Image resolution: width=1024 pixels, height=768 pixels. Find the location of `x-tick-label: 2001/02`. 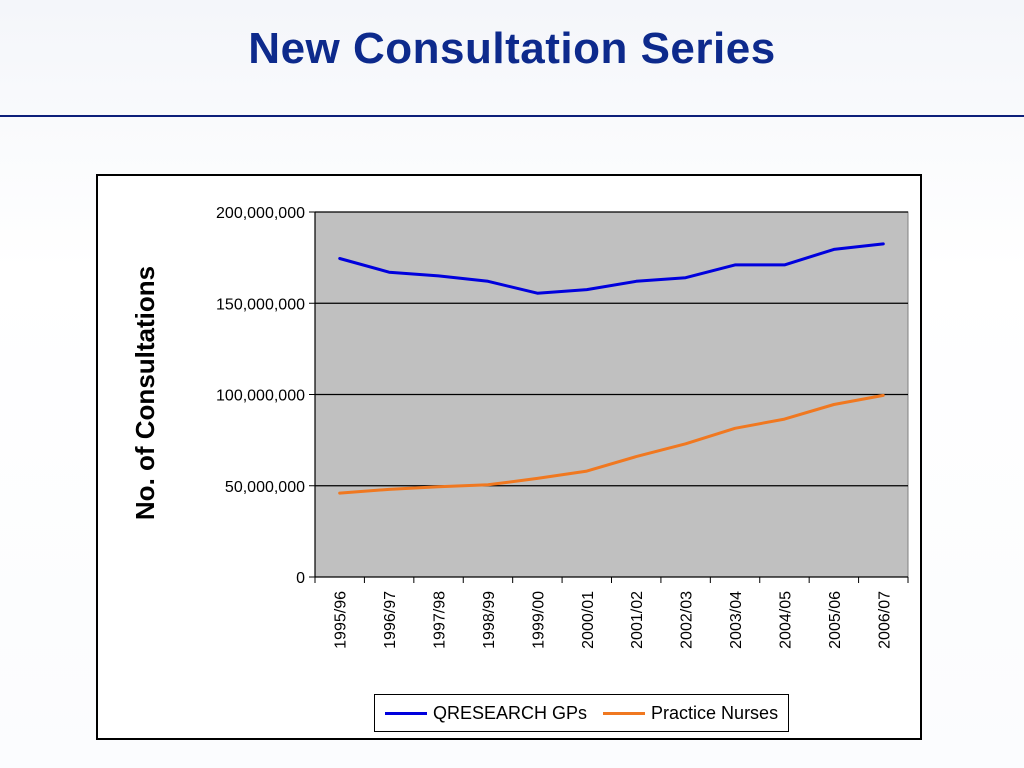

x-tick-label: 2001/02 is located at coordinates (637, 620).